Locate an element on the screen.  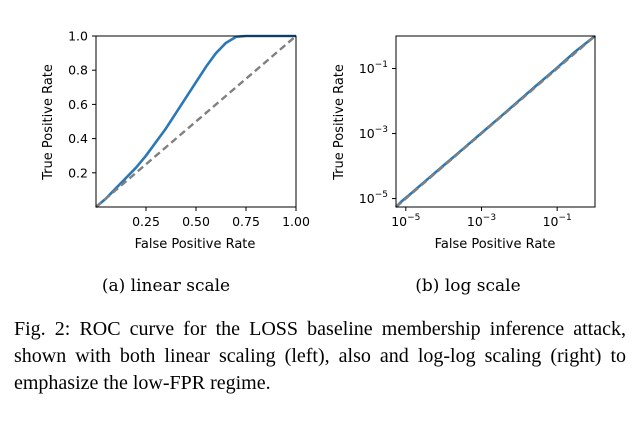
y-tick-label: 10⁻³ is located at coordinates (373, 133).